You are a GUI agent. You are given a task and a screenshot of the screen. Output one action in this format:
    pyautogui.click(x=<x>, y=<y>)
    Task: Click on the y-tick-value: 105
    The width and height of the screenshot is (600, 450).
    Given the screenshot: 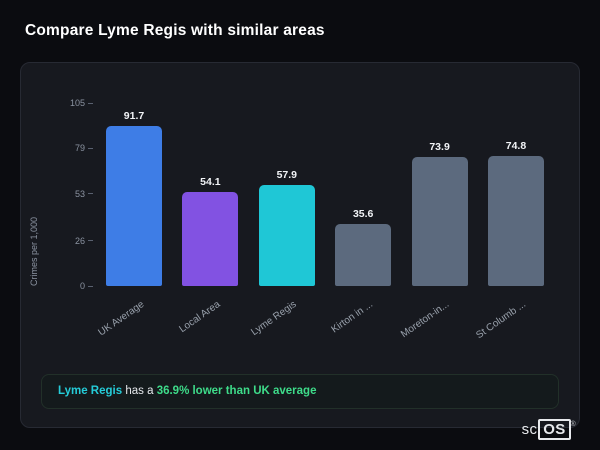 What is the action you would take?
    pyautogui.click(x=77, y=103)
    